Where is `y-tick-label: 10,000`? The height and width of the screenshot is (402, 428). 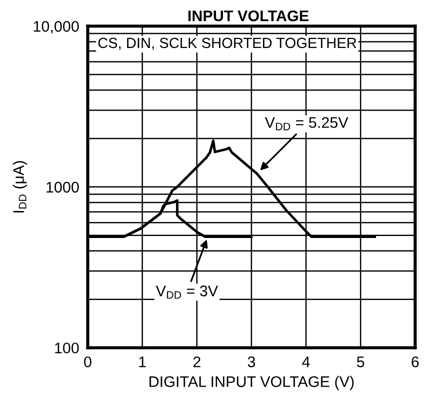
y-tick-label: 10,000 is located at coordinates (56, 27).